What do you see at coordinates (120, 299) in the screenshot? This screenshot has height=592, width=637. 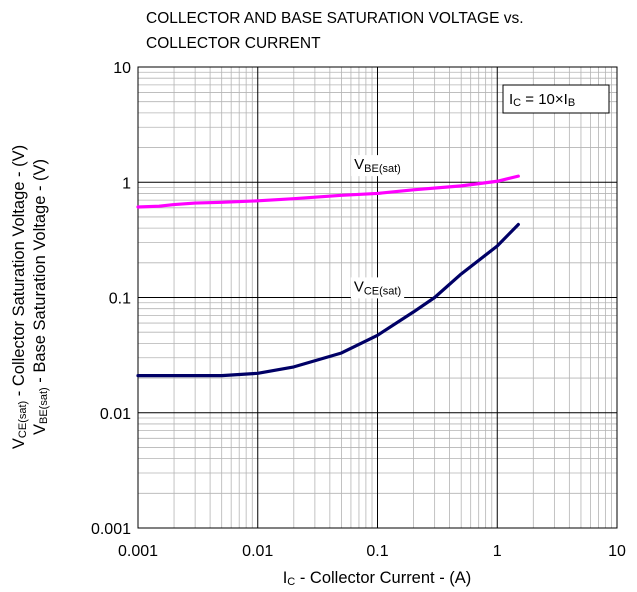 I see `y-tick-label: 0.1` at bounding box center [120, 299].